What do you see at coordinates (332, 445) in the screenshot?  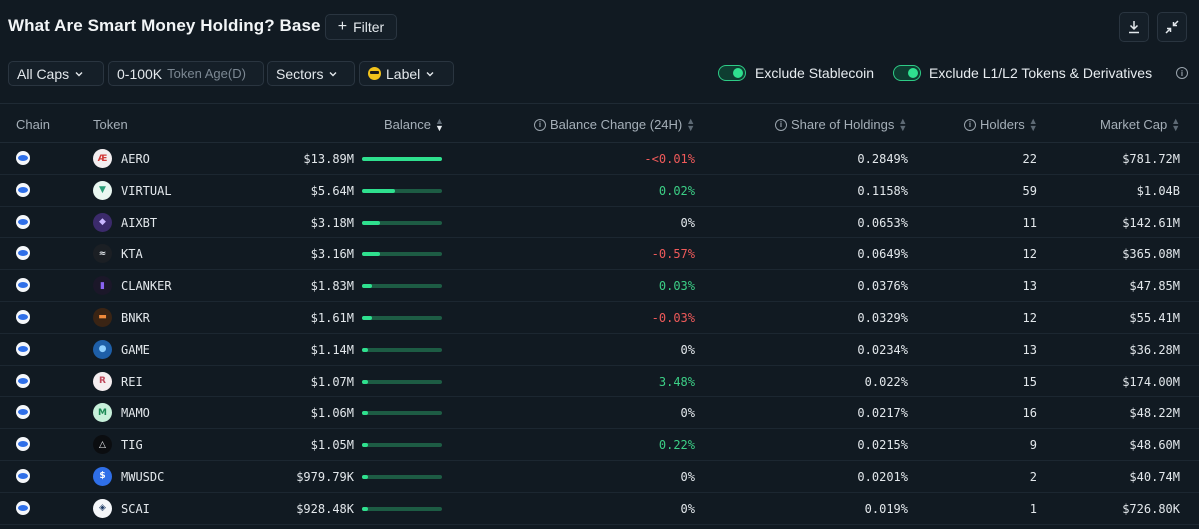 I see `balance-value: $1.05M` at bounding box center [332, 445].